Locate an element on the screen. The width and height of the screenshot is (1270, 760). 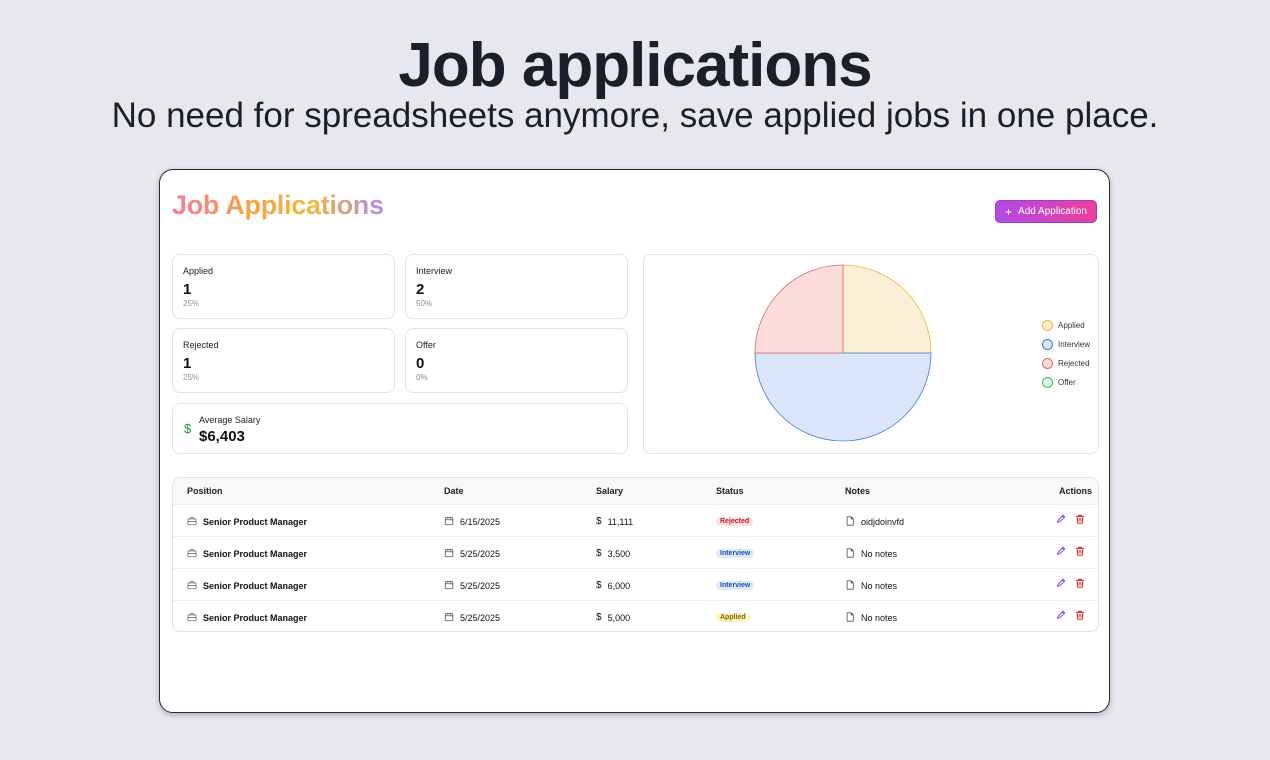
legend-label: Interview is located at coordinates (1074, 344).